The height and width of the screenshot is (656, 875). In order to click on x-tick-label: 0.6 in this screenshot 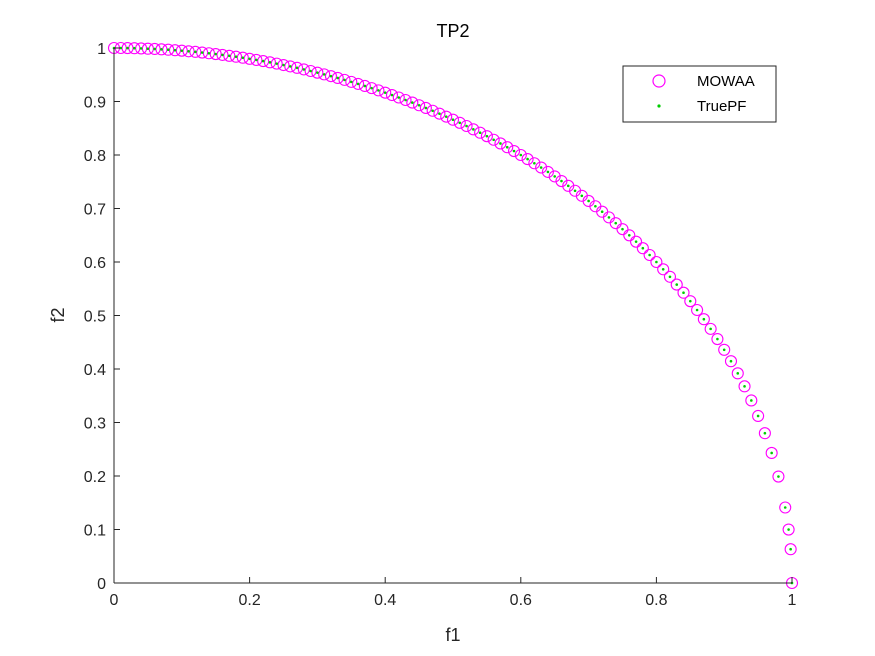, I will do `click(521, 600)`.